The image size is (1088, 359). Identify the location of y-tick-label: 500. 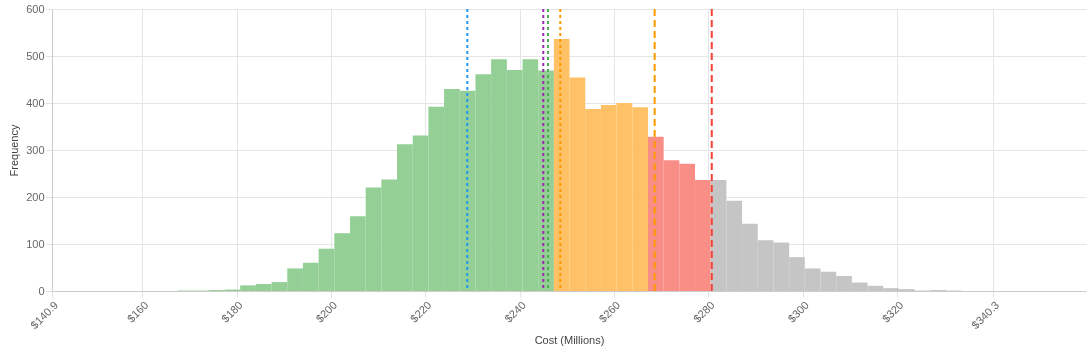
(35, 55).